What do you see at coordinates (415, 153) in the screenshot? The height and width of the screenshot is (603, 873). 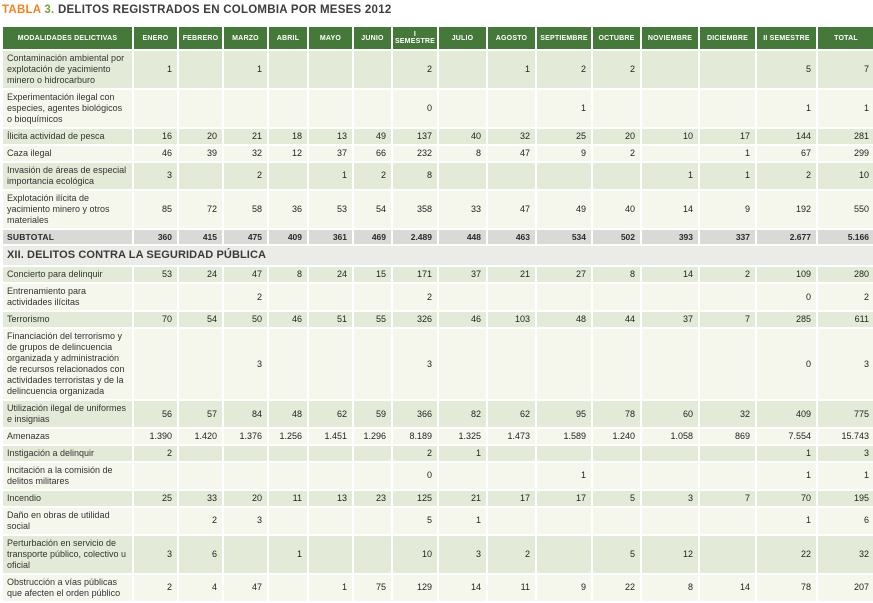 I see `value-cell: 232` at bounding box center [415, 153].